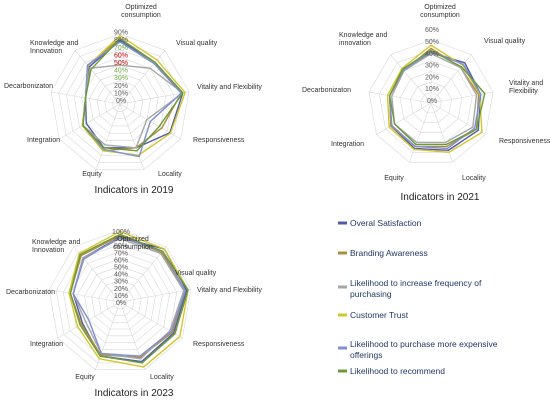  I want to click on chart-title: Indicators in 2021, so click(440, 197).